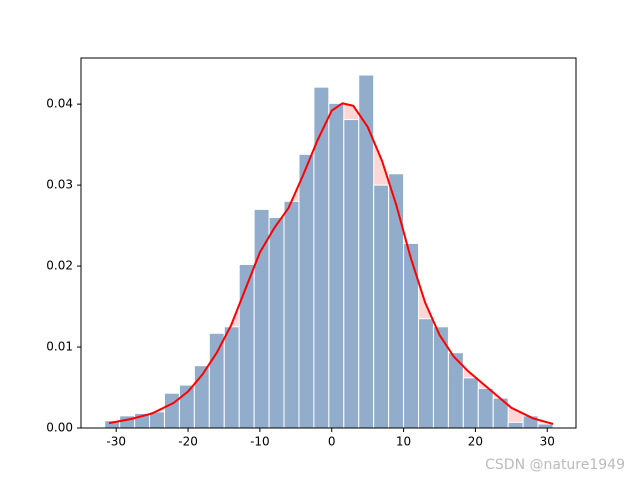 This screenshot has height=480, width=640. I want to click on y-tick-label: 0.01, so click(59, 347).